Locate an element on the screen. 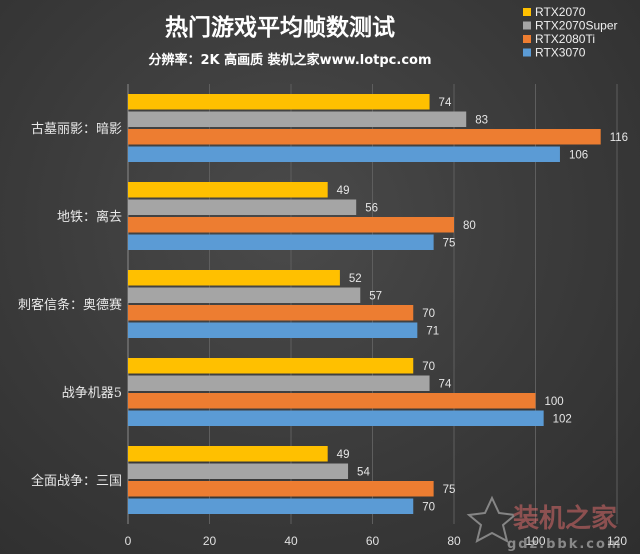 The height and width of the screenshot is (554, 640). chart-title: 热门游戏平均帧数测试 is located at coordinates (280, 27).